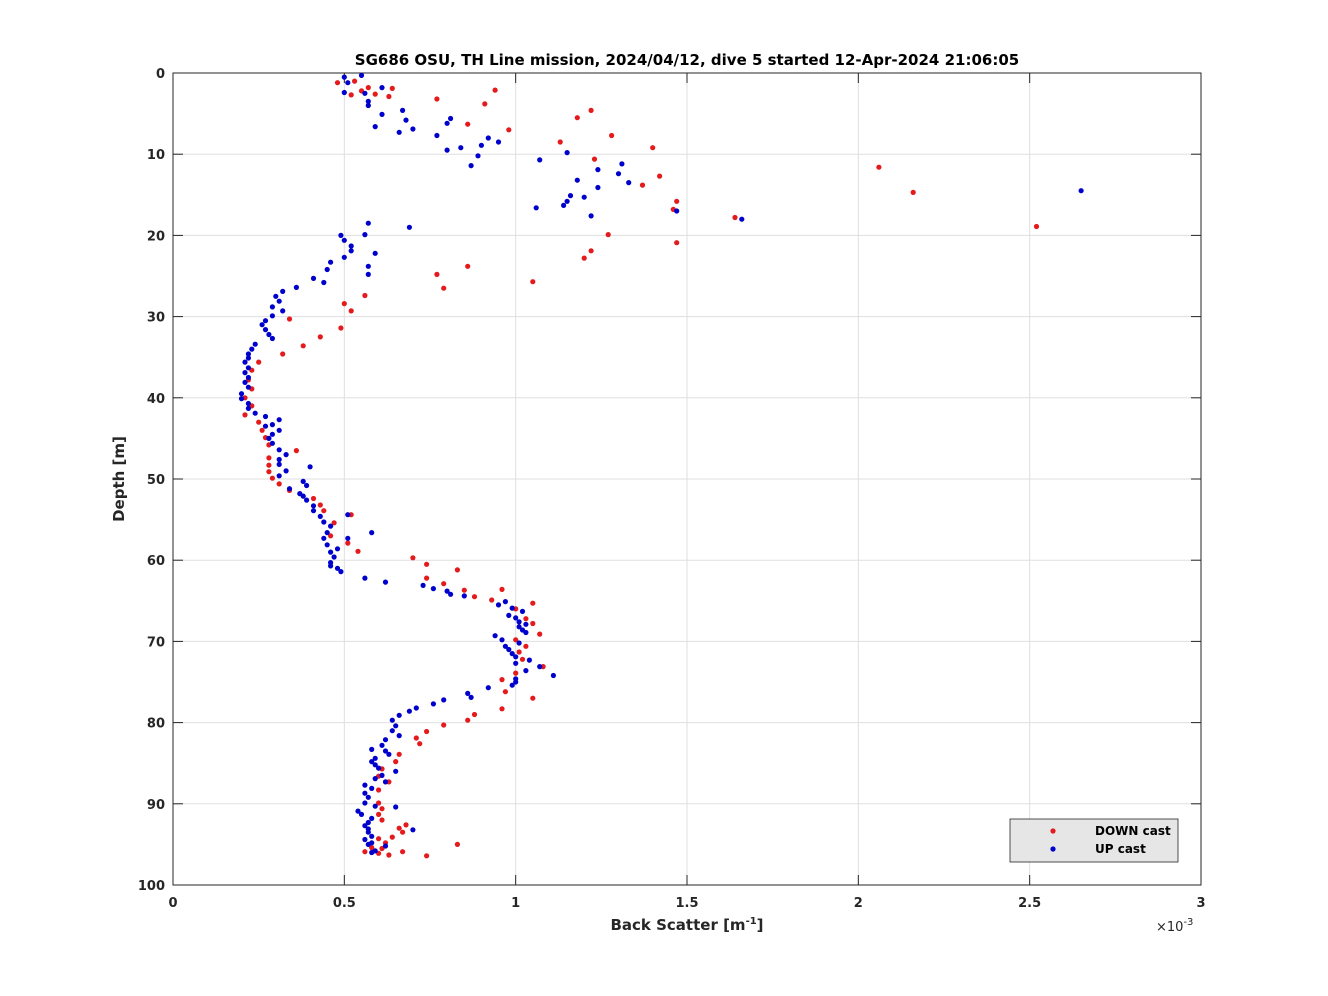 The height and width of the screenshot is (996, 1328). Describe the element at coordinates (119, 479) in the screenshot. I see `y-axis-label: Depth [m]` at that location.